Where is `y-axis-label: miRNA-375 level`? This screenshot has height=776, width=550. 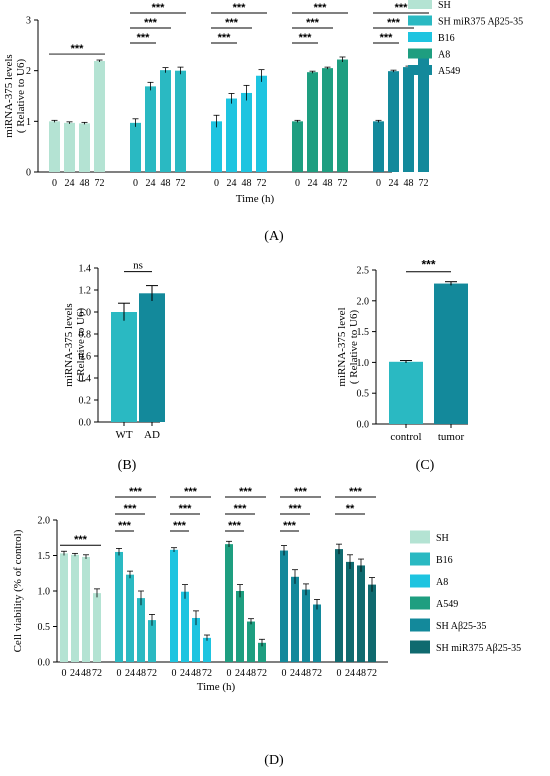 y-axis-label: miRNA-375 level is located at coordinates (342, 346).